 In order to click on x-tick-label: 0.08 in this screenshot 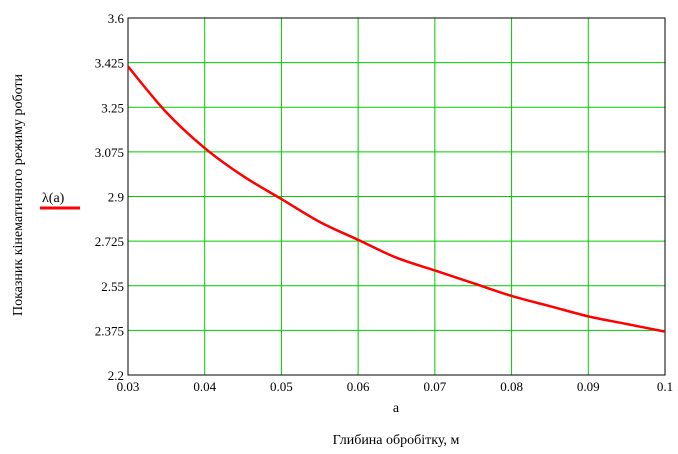, I will do `click(511, 386)`.